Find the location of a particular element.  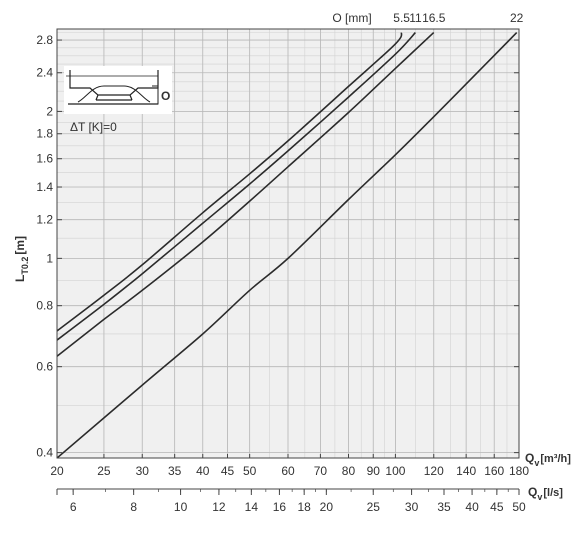

y-tick-label: 1 is located at coordinates (49, 258).